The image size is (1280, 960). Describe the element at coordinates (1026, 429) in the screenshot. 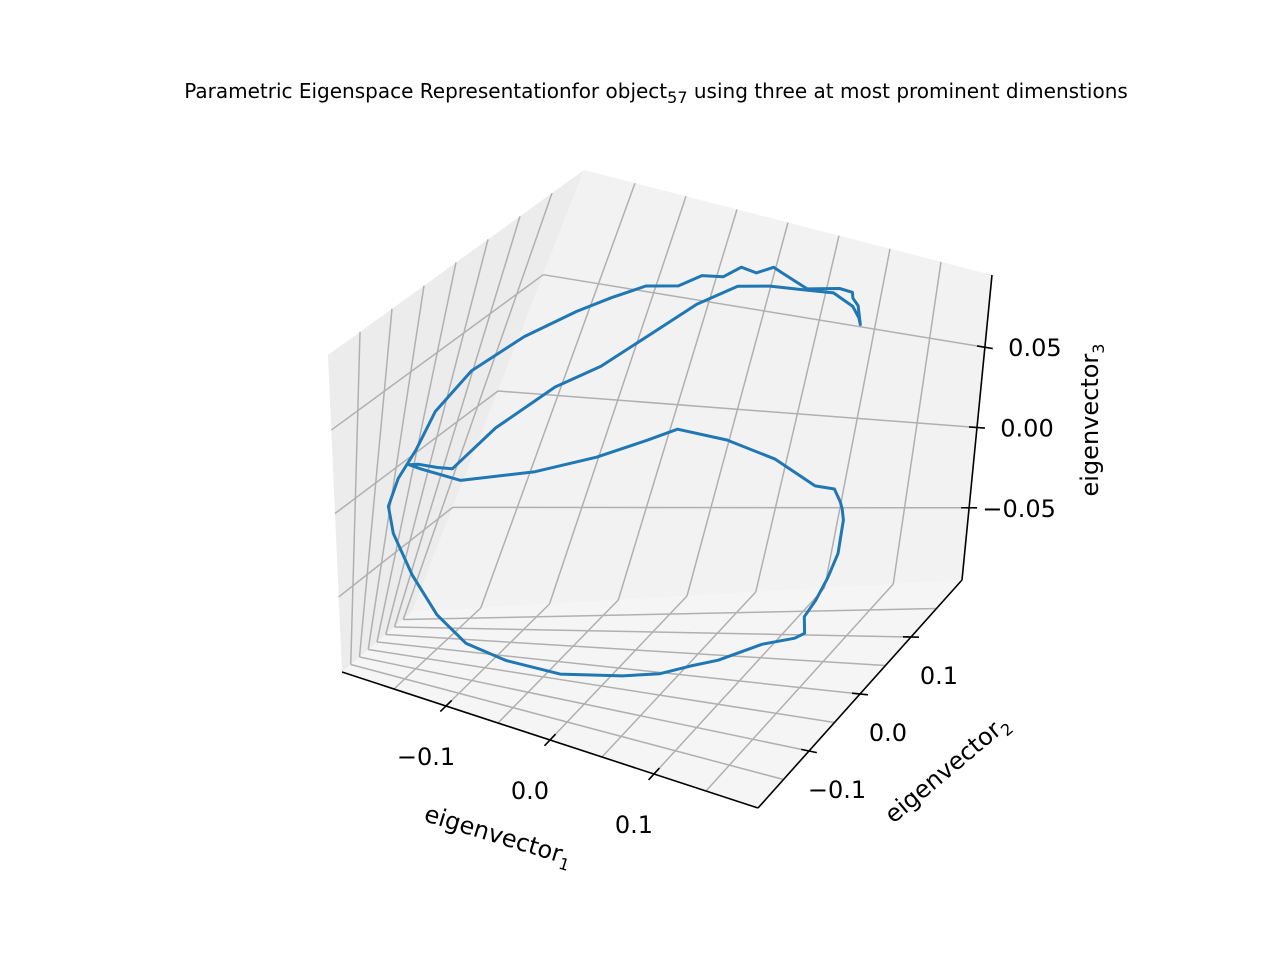

I see `z-tick-label: 0.00` at that location.